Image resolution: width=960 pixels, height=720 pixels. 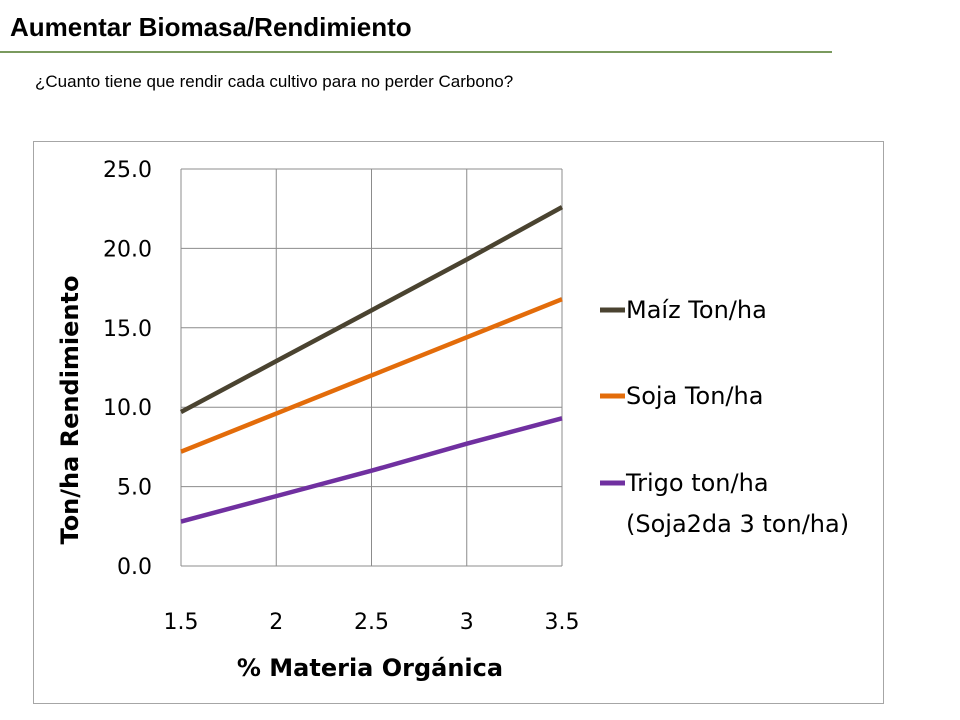 I want to click on x-tick-labels: 1.5 2 2.5 3 3.5, so click(x=372, y=622).